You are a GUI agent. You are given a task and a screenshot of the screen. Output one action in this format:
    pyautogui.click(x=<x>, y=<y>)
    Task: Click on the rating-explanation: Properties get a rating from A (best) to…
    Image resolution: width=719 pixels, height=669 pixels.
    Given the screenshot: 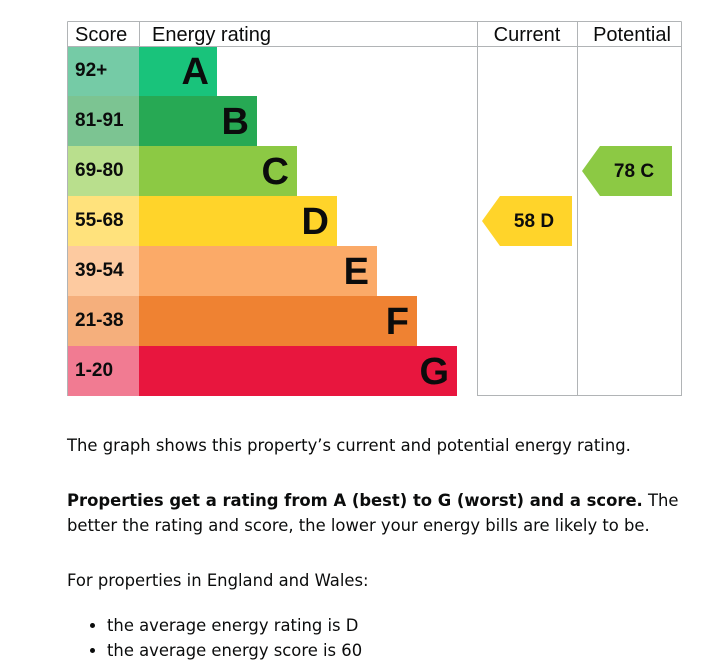 What is the action you would take?
    pyautogui.click(x=387, y=513)
    